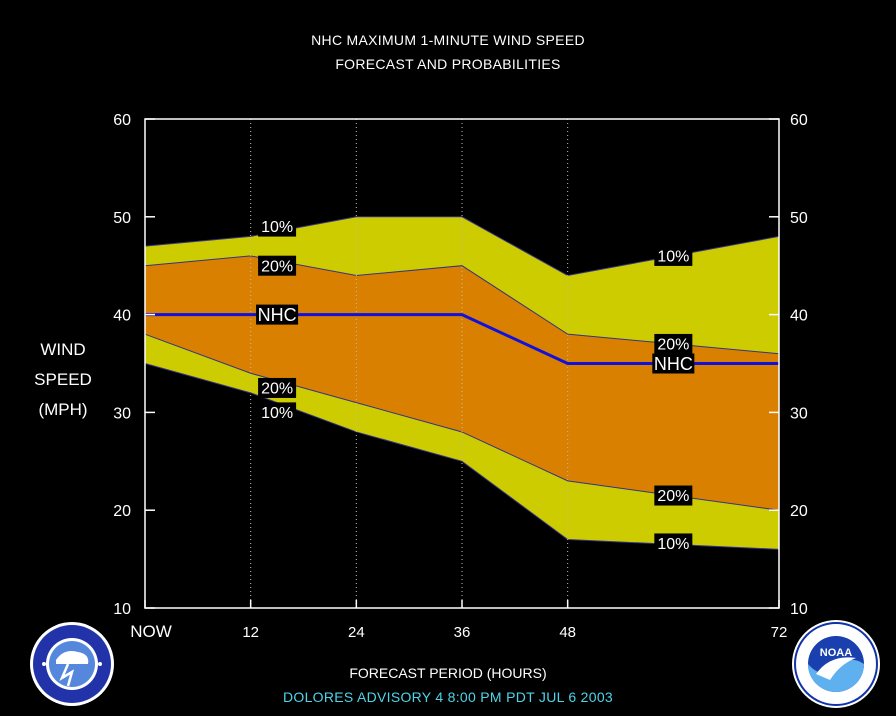  What do you see at coordinates (356, 632) in the screenshot?
I see `x-tick-label: 24` at bounding box center [356, 632].